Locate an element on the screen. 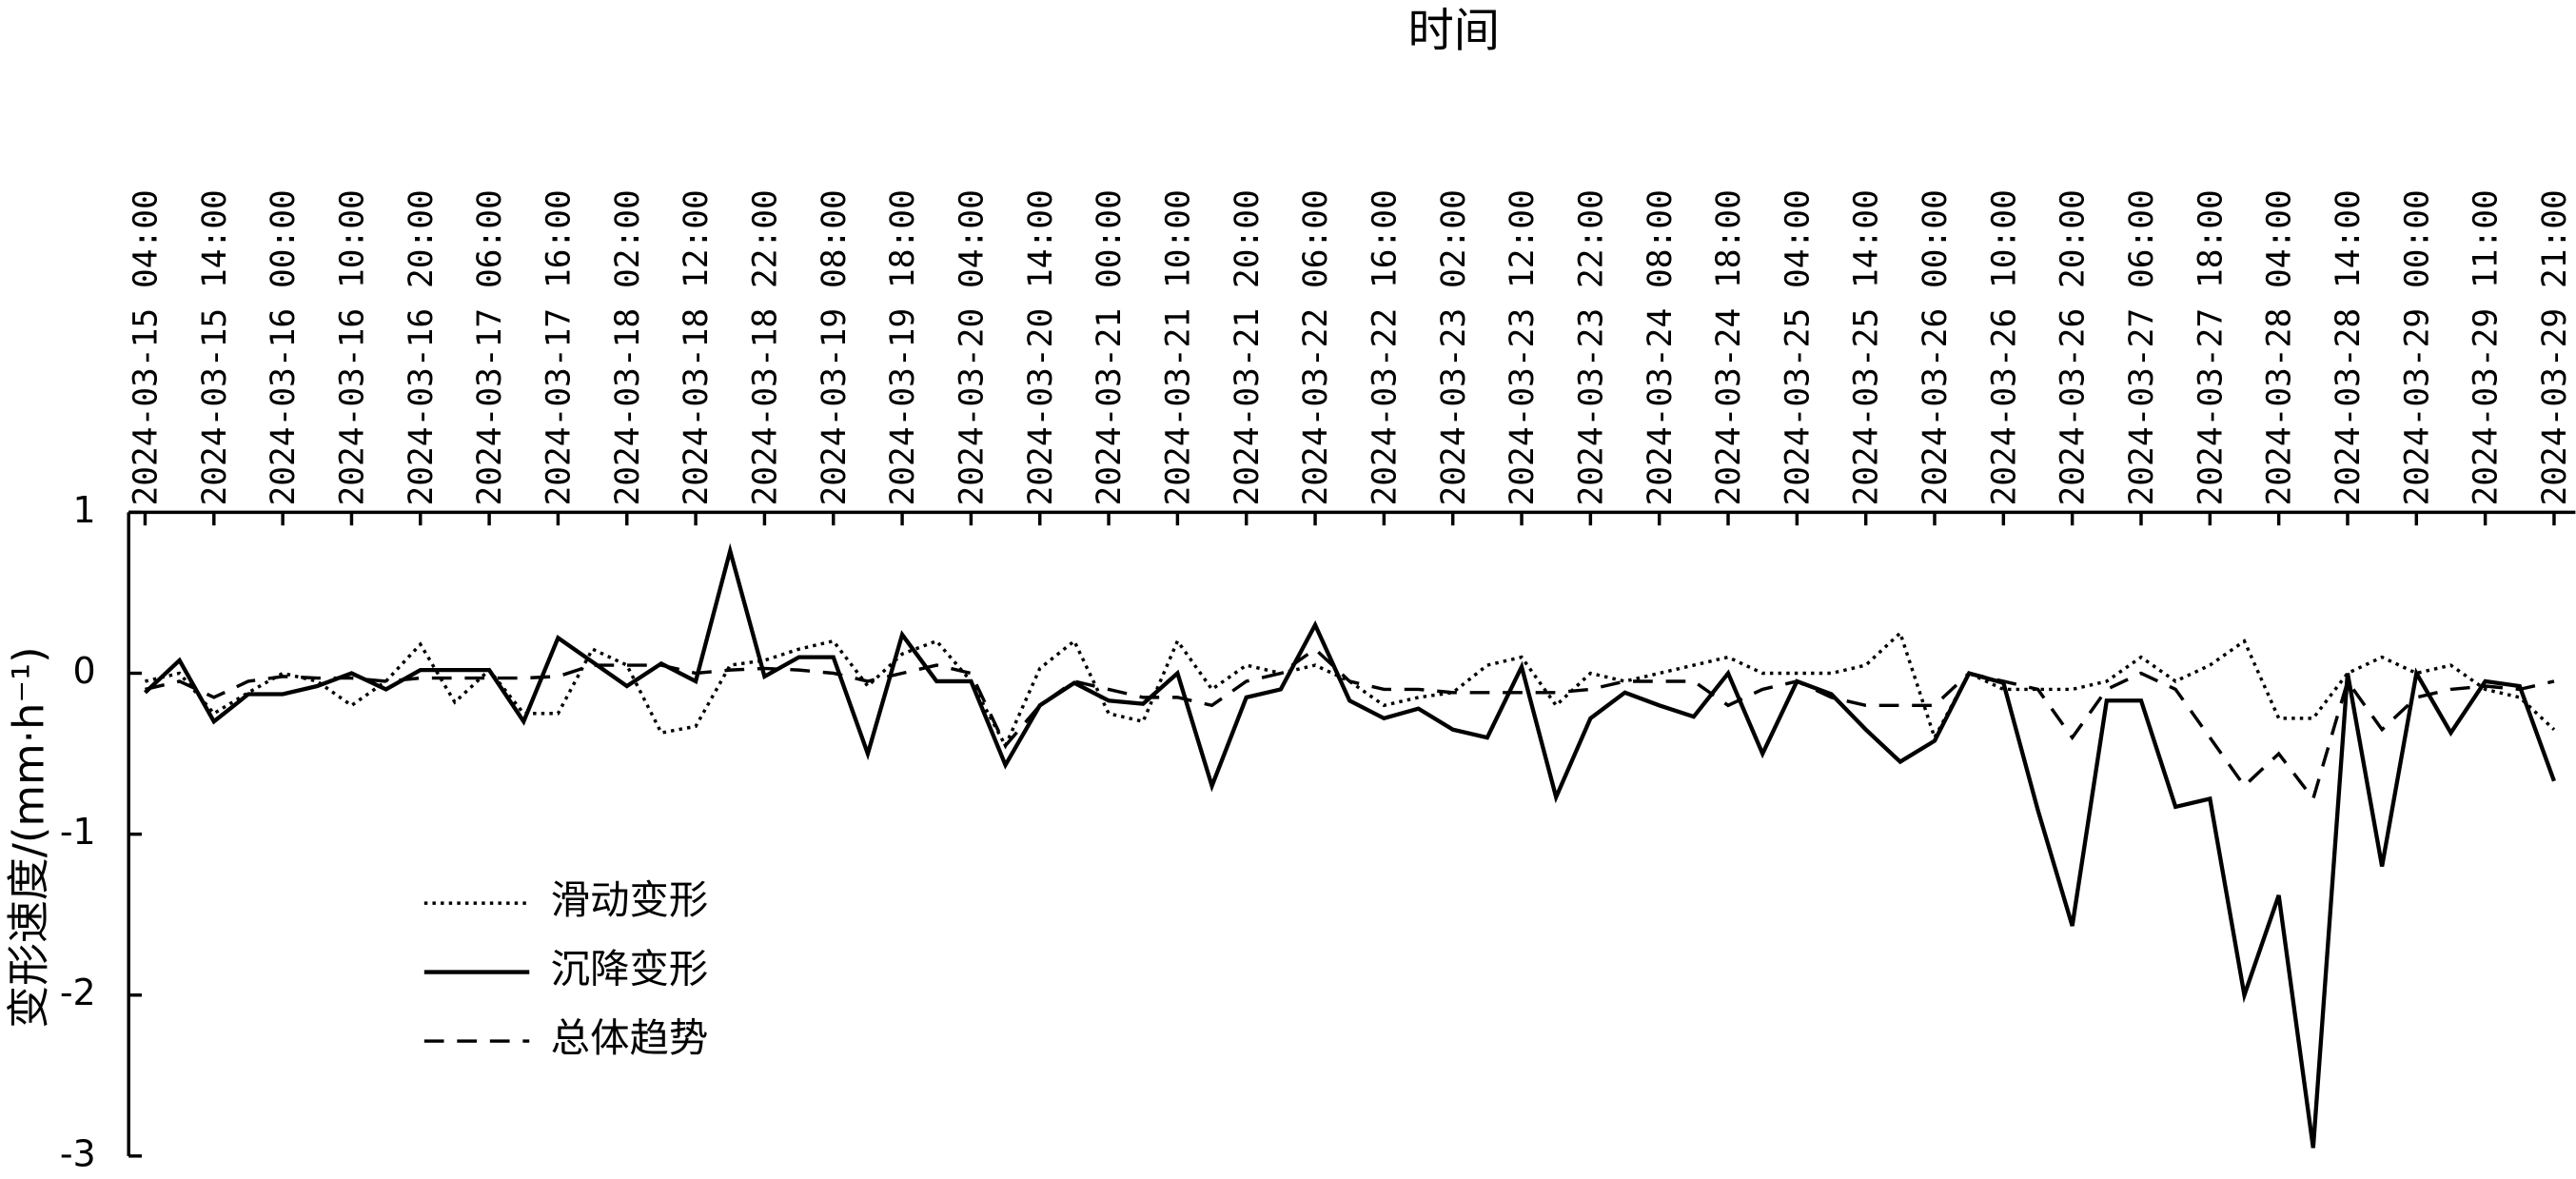 The height and width of the screenshot is (1179, 2576). x-tick-label: 2024-03-16 20:00 is located at coordinates (422, 347).